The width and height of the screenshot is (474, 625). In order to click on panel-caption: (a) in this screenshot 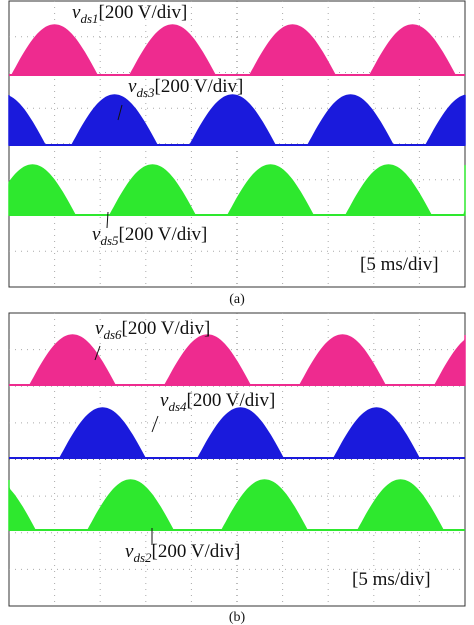, I will do `click(237, 299)`.